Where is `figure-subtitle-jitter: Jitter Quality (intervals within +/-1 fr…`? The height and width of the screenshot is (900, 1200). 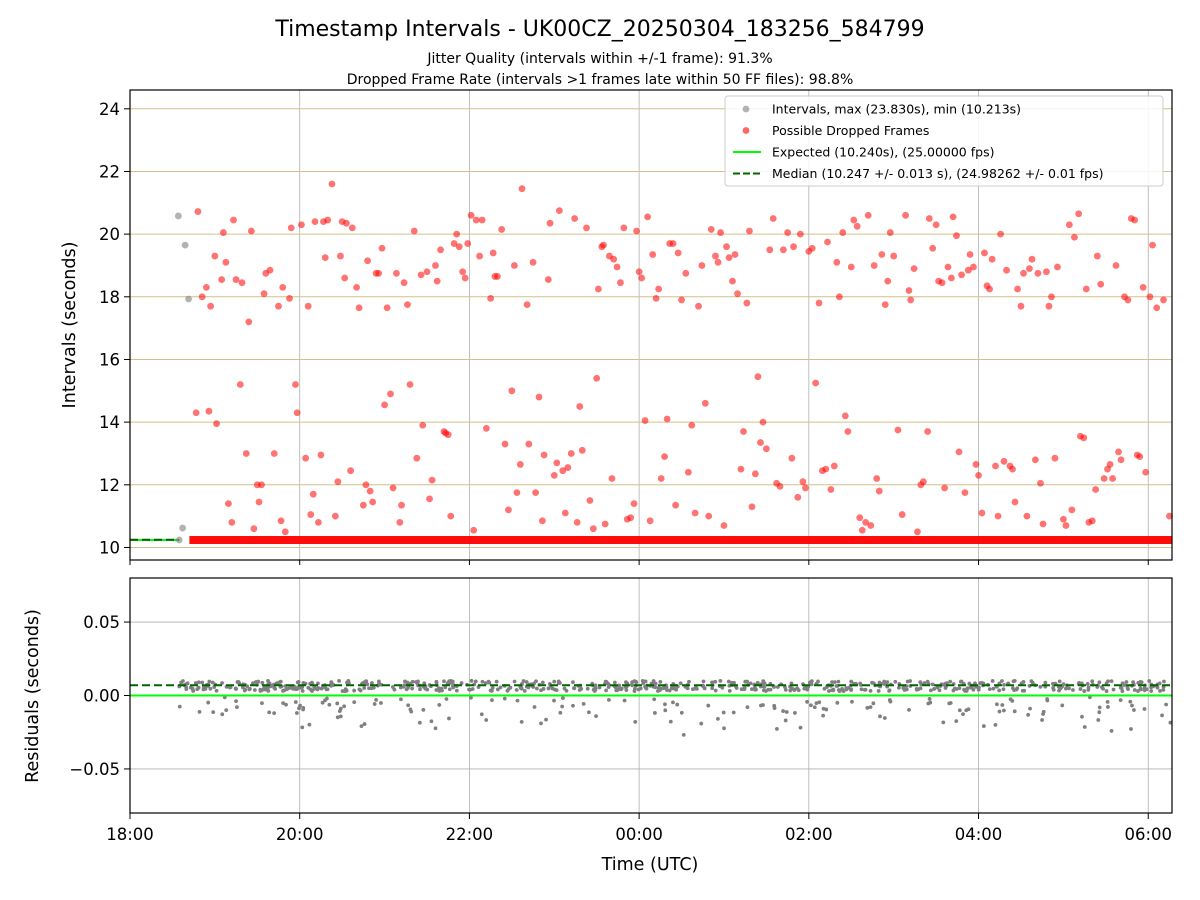 figure-subtitle-jitter: Jitter Quality (intervals within +/-1 fr… is located at coordinates (599, 59).